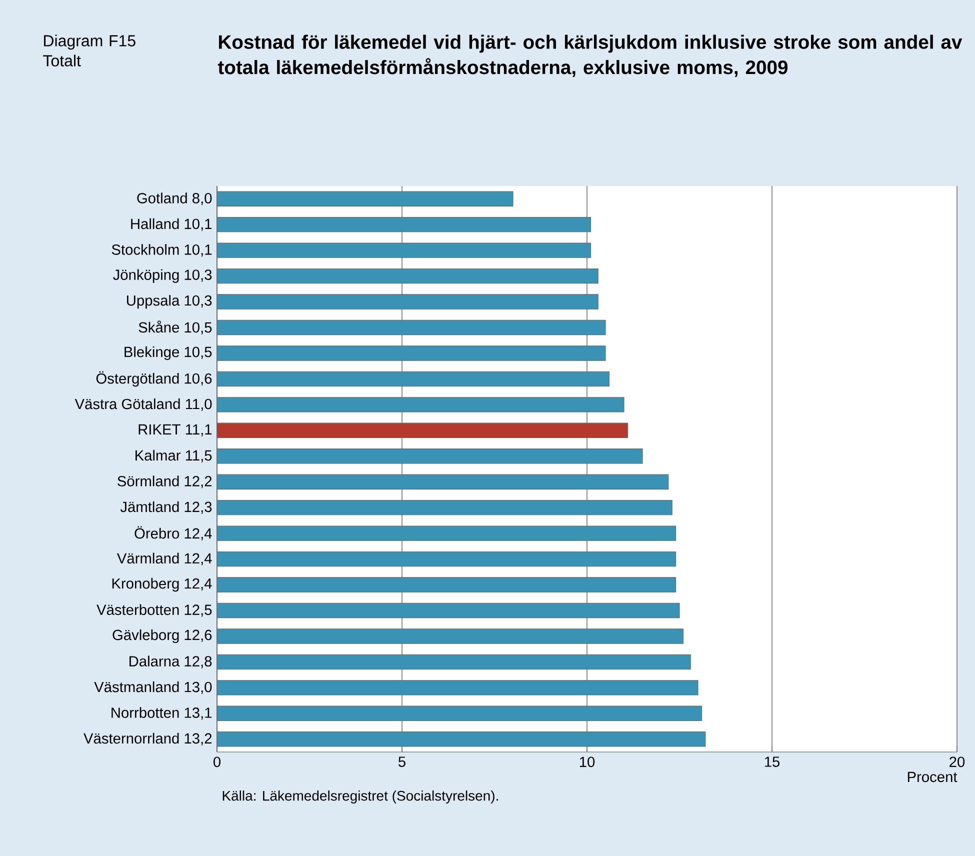  What do you see at coordinates (164, 559) in the screenshot?
I see `y-tick-label: Värmland 12,4` at bounding box center [164, 559].